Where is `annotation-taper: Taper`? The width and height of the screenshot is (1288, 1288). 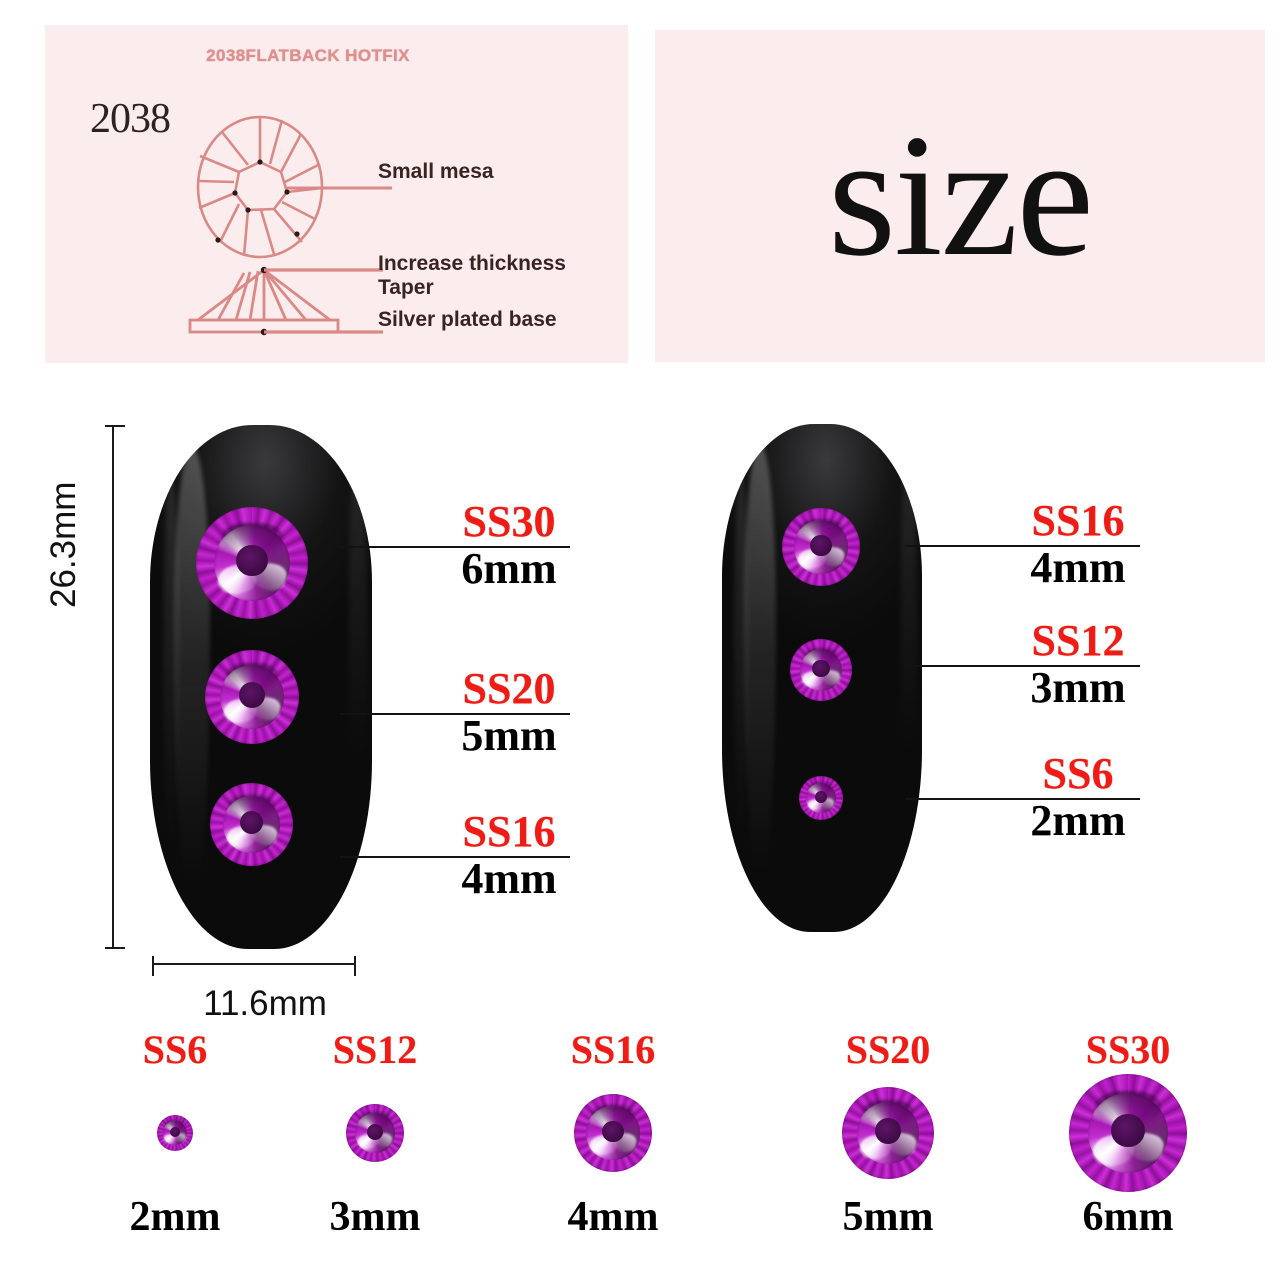 annotation-taper: Taper is located at coordinates (406, 287).